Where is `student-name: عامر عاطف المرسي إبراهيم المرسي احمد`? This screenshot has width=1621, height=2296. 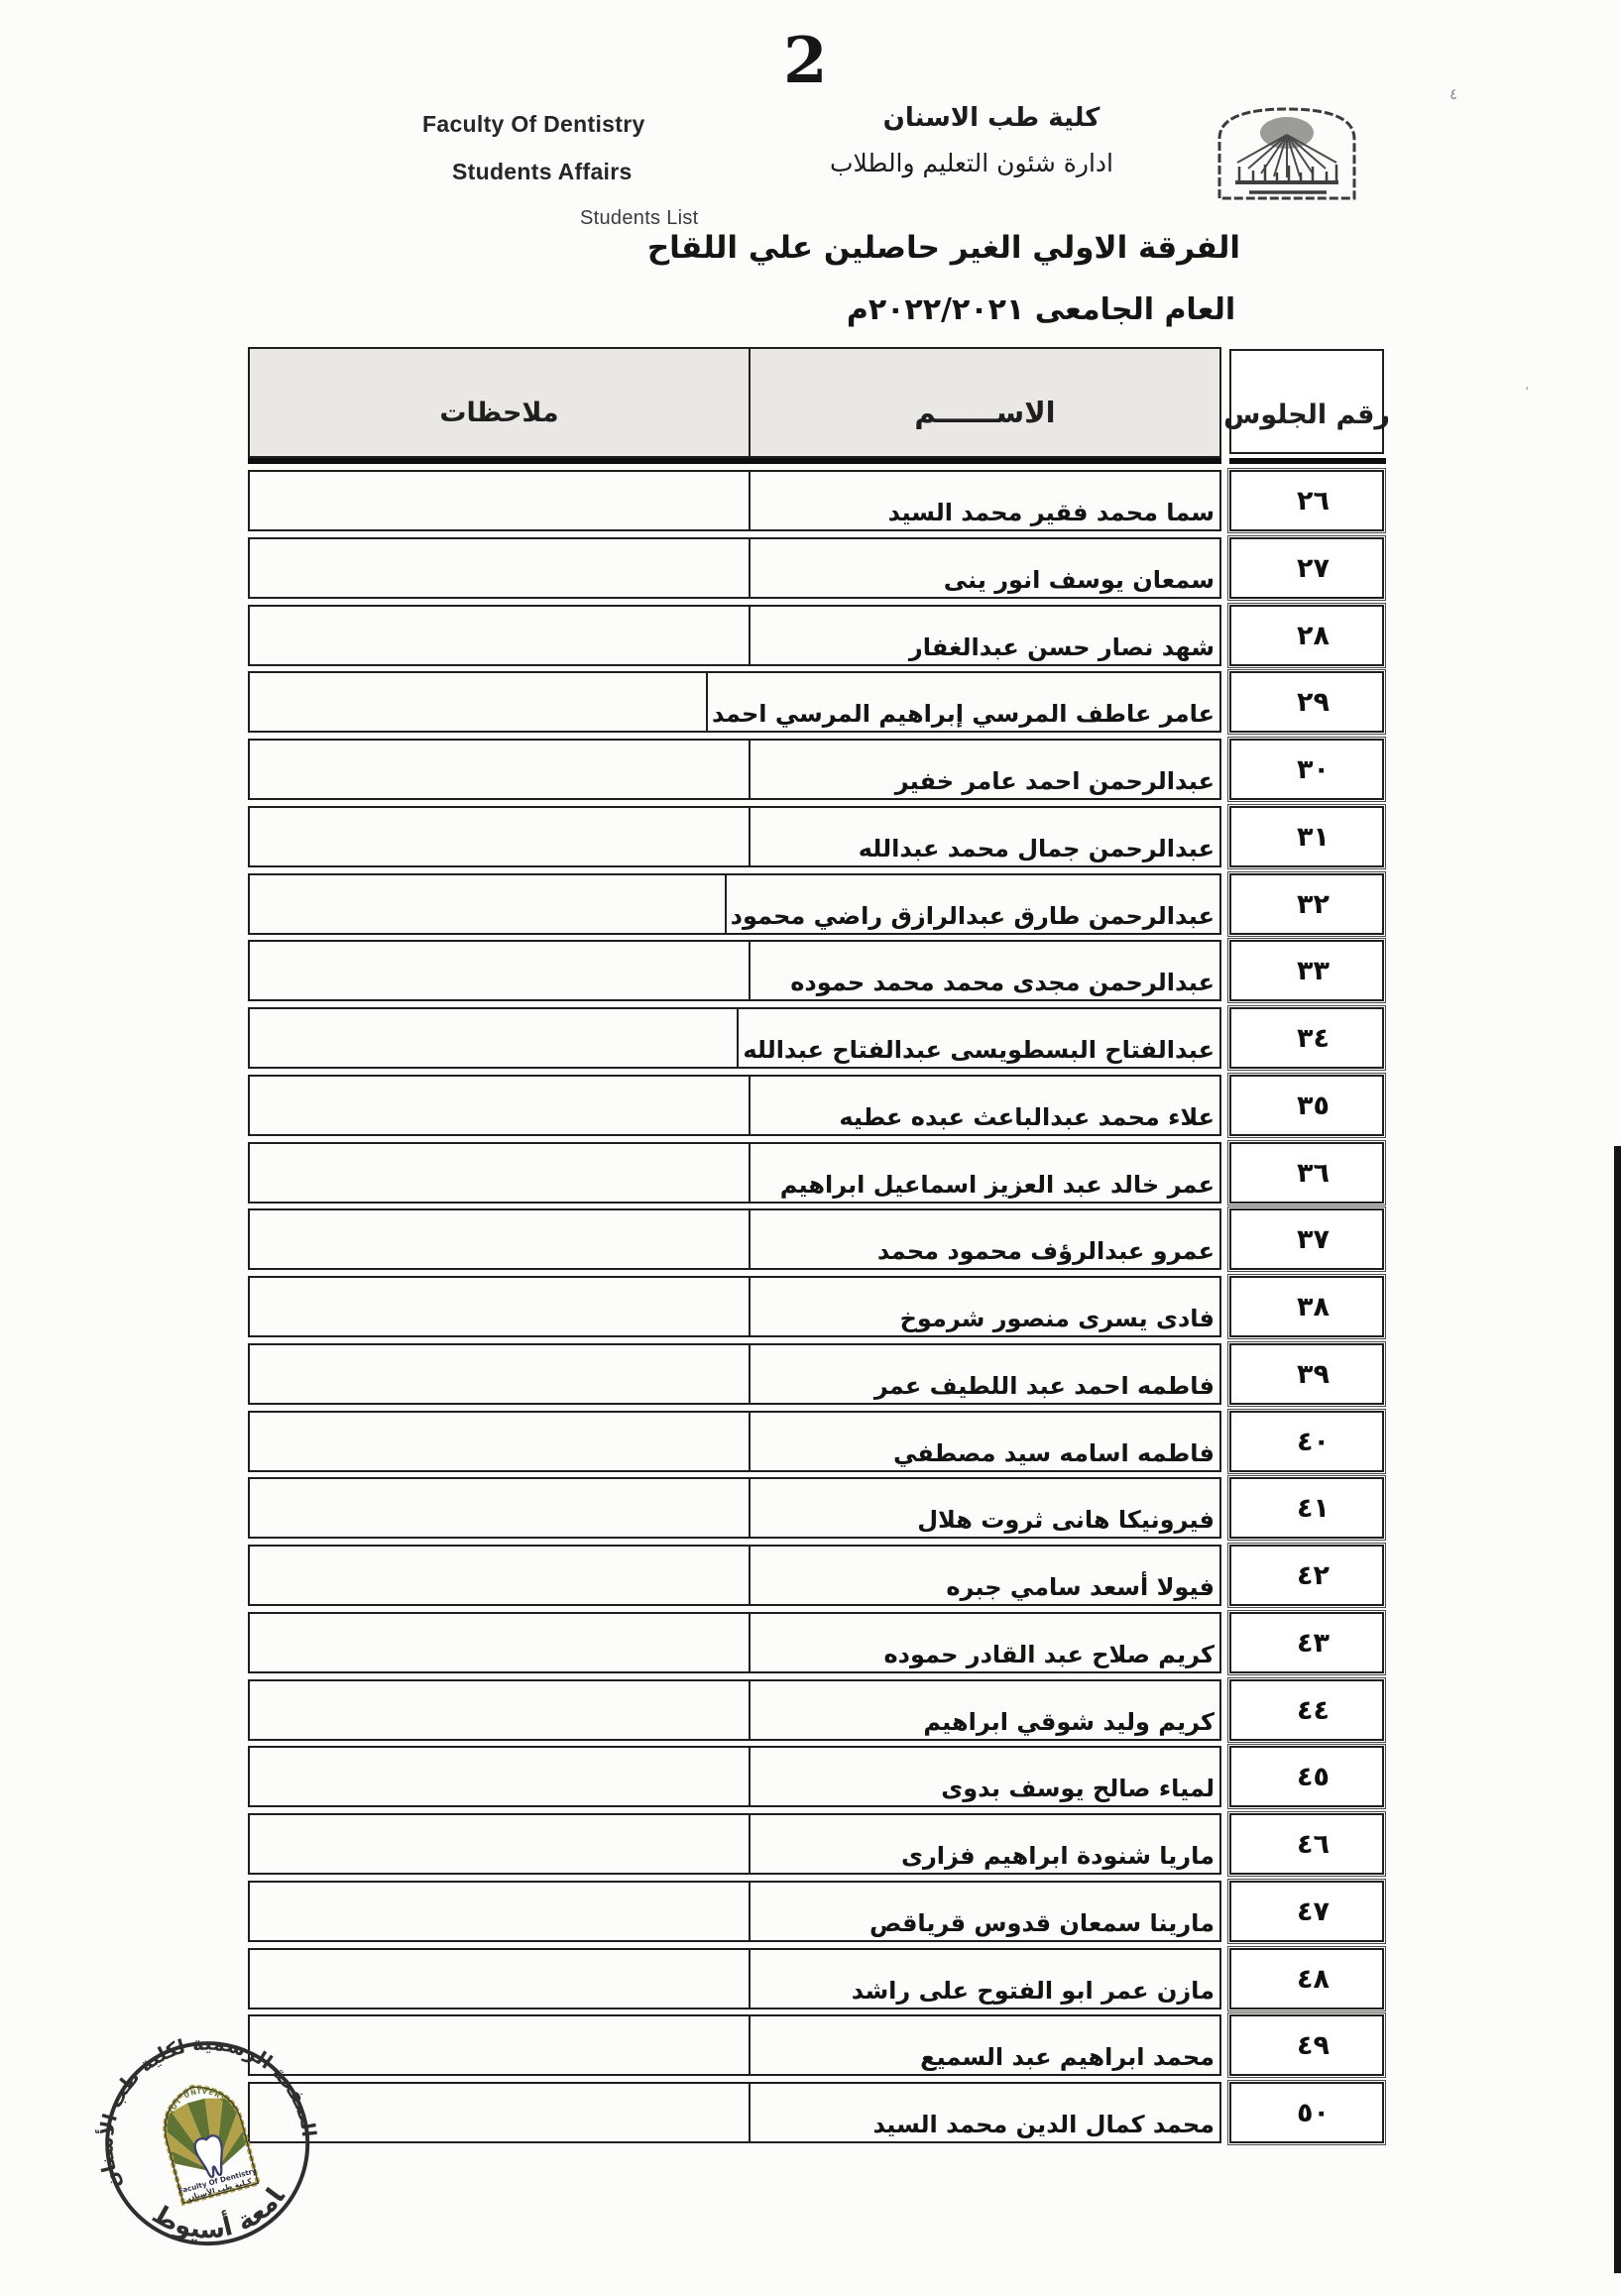
student-name: عامر عاطف المرسي إبراهيم المرسي احمد is located at coordinates (963, 714).